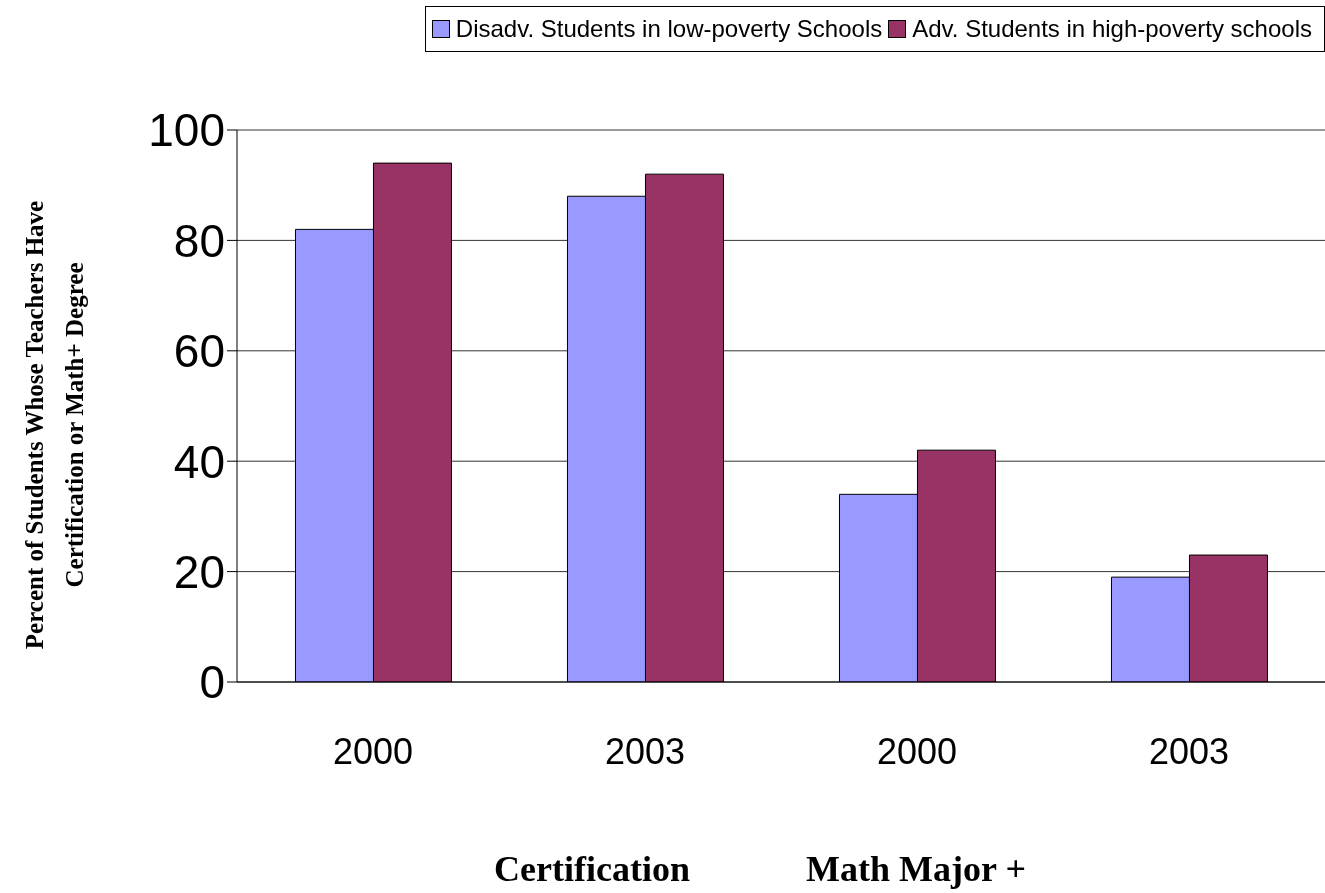  I want to click on y-tick-label: 20, so click(199, 571).